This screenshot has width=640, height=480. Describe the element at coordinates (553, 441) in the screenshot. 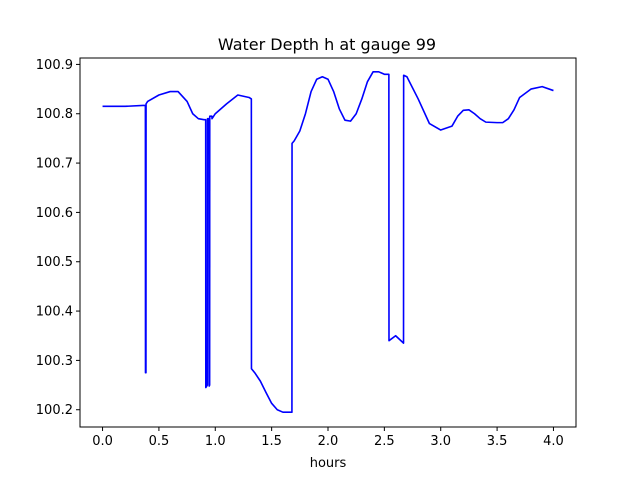

I see `x-tick-label: 4.0` at that location.